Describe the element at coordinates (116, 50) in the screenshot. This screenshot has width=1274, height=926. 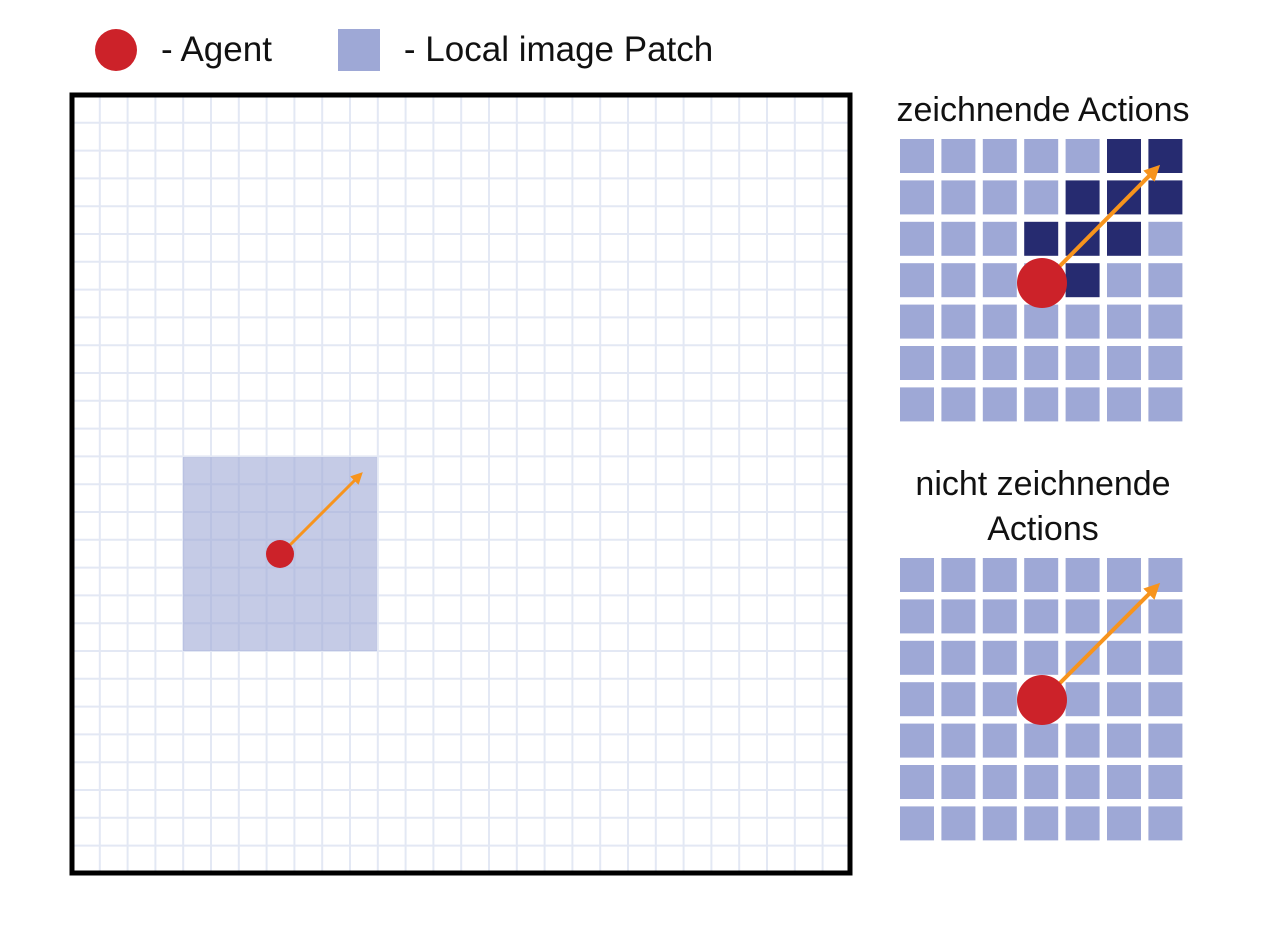
I see `legend-agent-icon` at that location.